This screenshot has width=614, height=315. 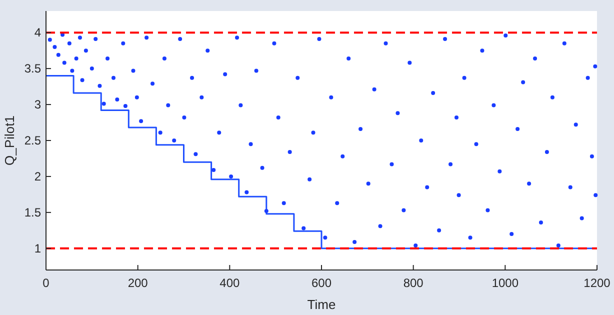 What do you see at coordinates (46, 283) in the screenshot?
I see `x-tick-label: 0` at bounding box center [46, 283].